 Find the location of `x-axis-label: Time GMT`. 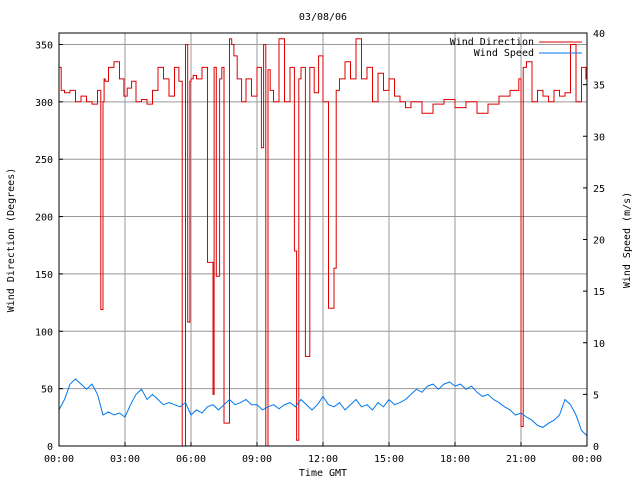

x-axis-label: Time GMT is located at coordinates (323, 473).